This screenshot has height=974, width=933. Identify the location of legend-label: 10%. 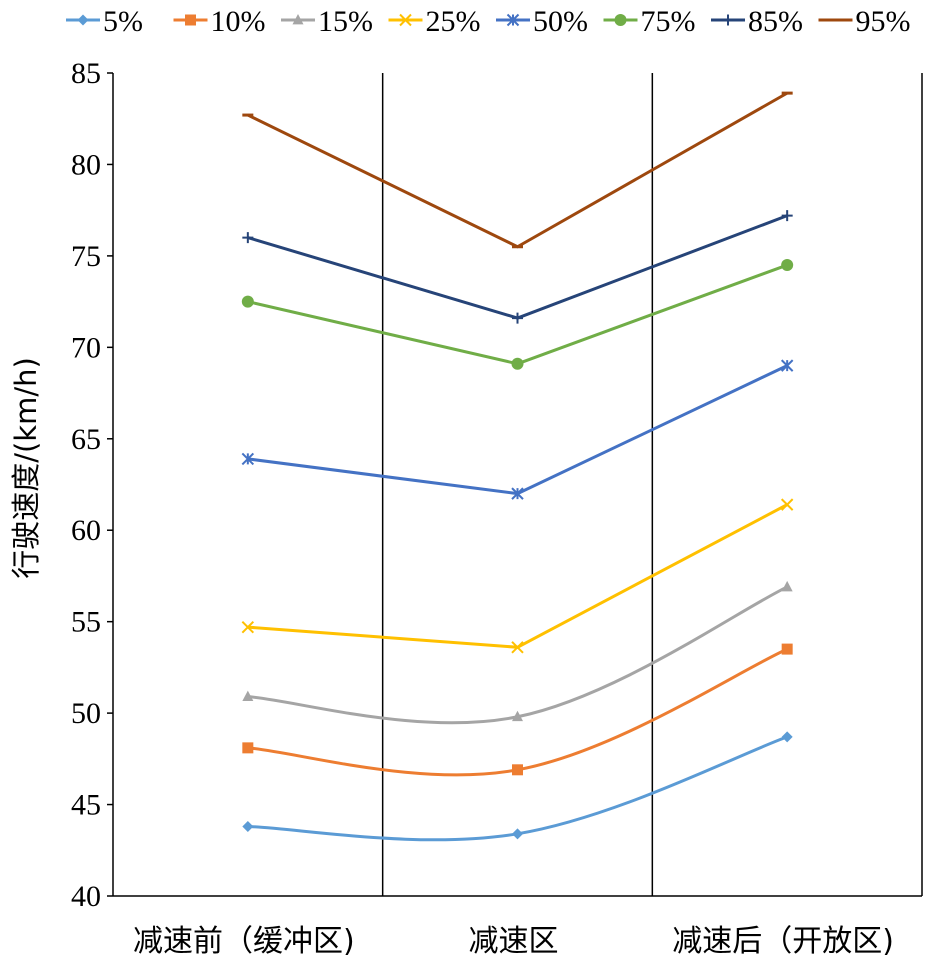
(238, 21).